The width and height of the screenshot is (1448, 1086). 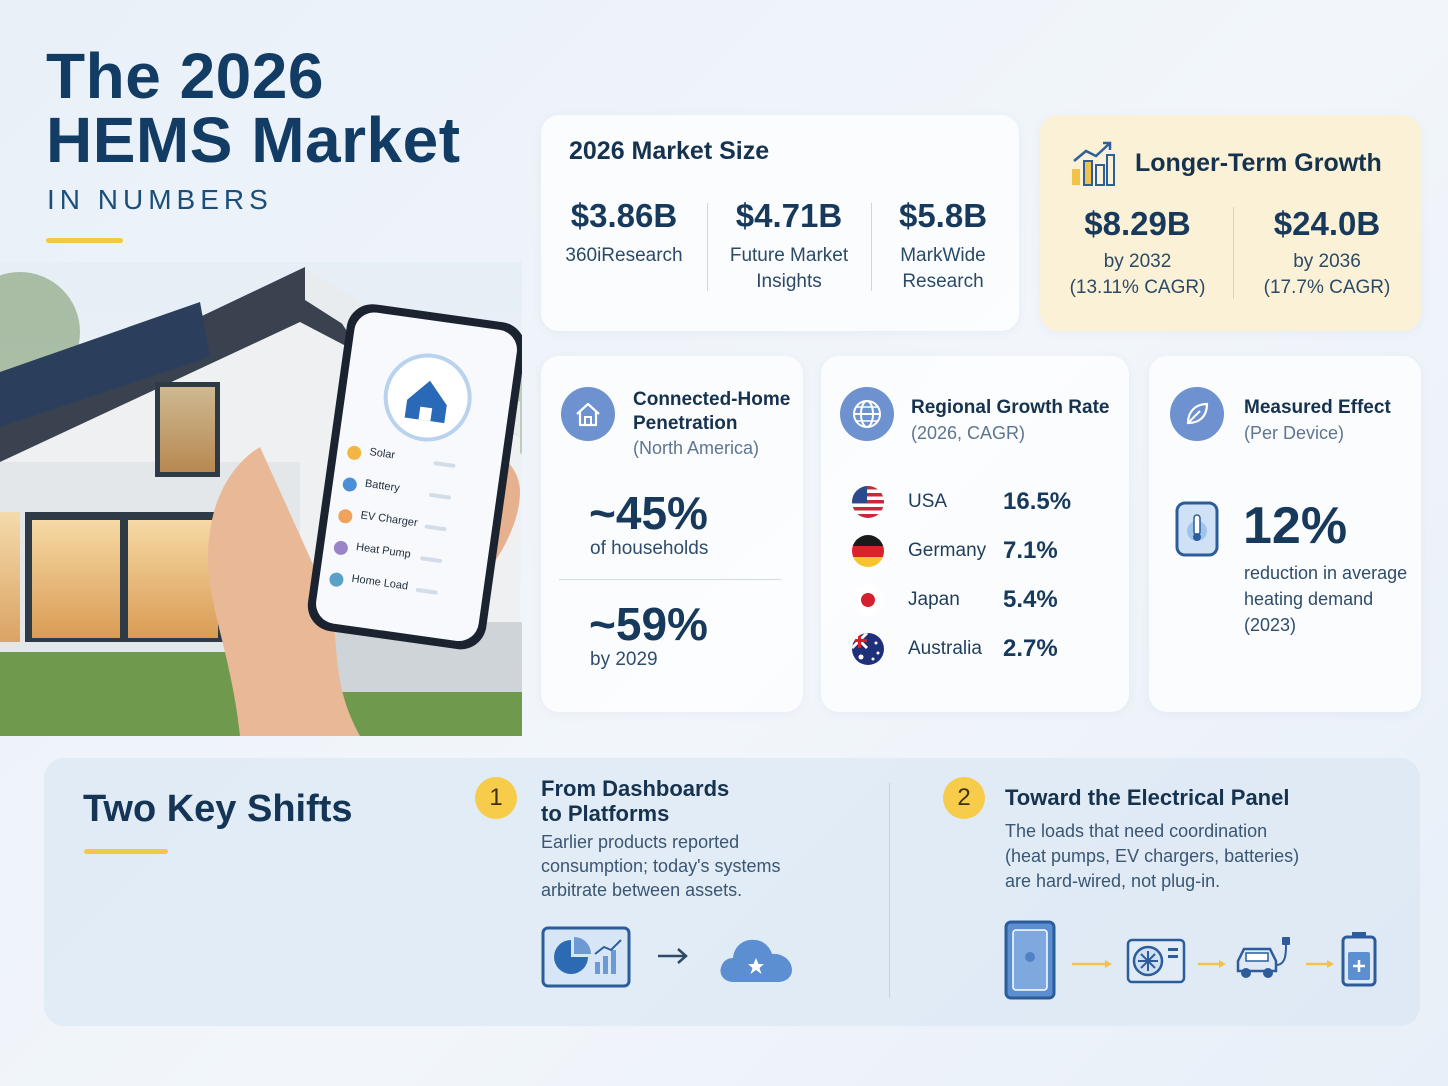 I want to click on long-term-stat-1-line1: by 2032, so click(x=1137, y=261).